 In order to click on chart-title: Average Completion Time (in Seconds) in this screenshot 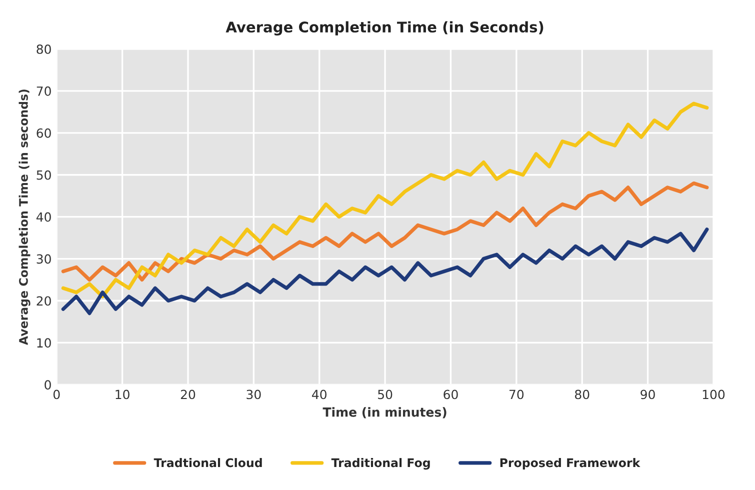, I will do `click(385, 28)`.